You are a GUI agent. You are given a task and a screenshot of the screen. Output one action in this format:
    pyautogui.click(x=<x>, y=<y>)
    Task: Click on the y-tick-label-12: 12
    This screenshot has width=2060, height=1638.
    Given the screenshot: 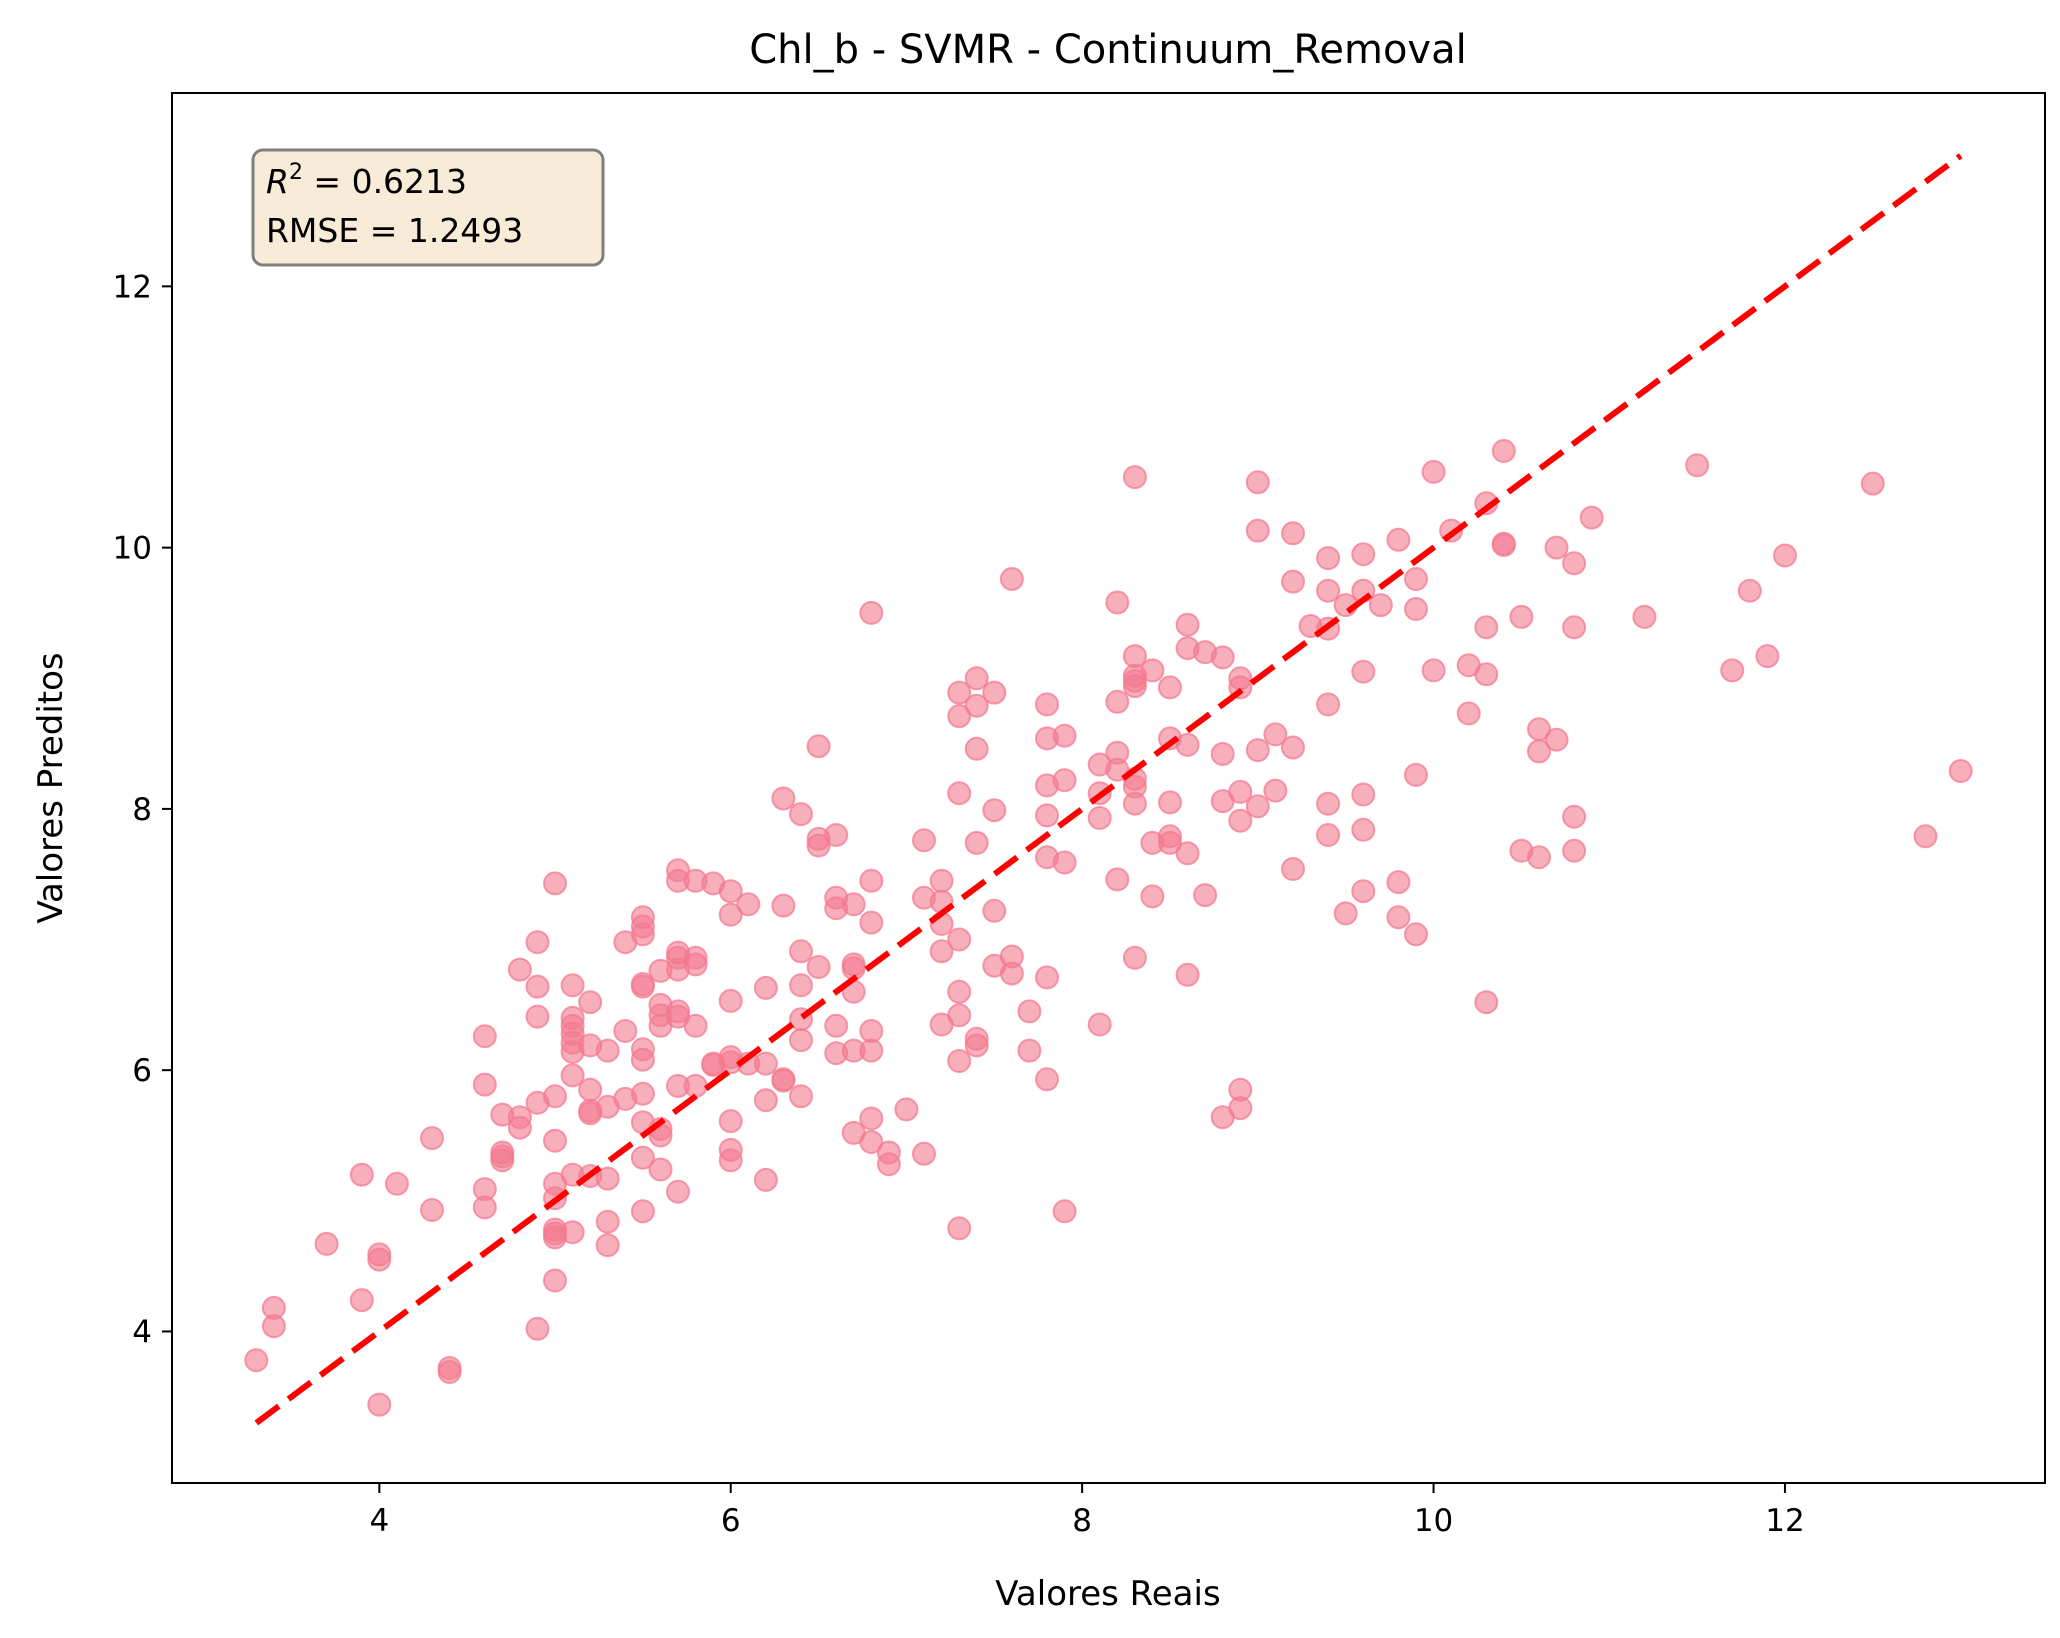 What is the action you would take?
    pyautogui.click(x=132, y=287)
    